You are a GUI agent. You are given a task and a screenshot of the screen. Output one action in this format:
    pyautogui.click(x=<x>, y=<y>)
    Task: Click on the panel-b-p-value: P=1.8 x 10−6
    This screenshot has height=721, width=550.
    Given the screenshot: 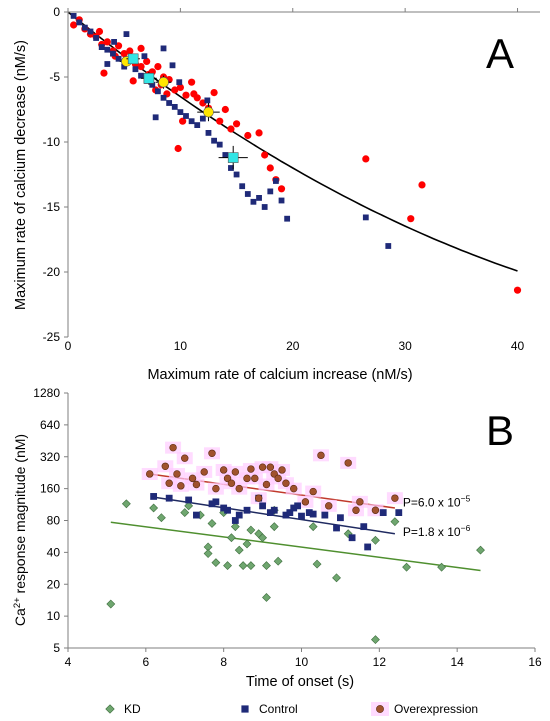 What is the action you would take?
    pyautogui.click(x=437, y=531)
    